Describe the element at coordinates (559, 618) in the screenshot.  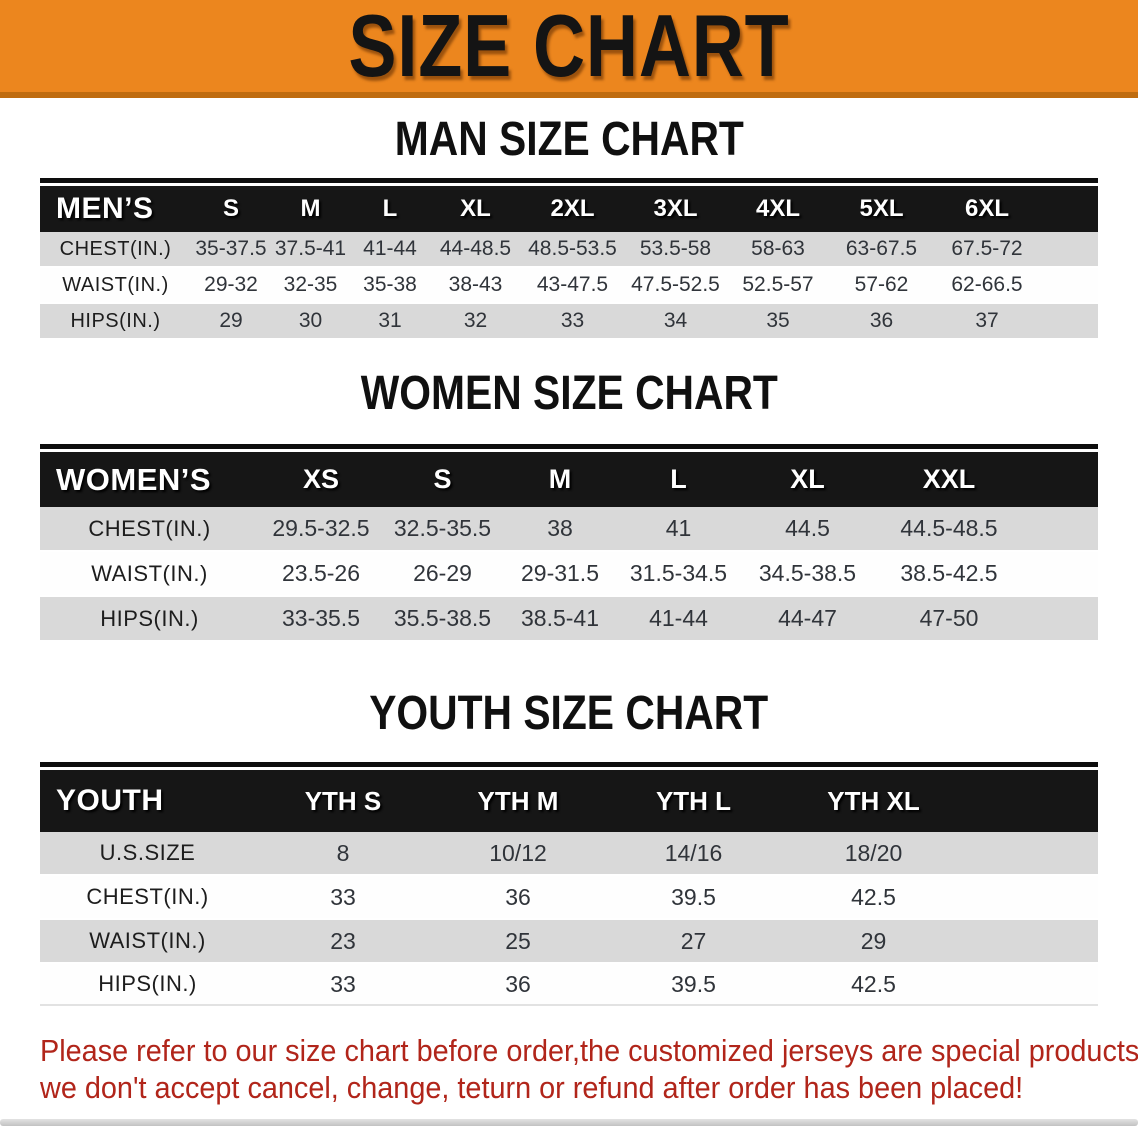
I see `table-cell: 38.5-41` at that location.